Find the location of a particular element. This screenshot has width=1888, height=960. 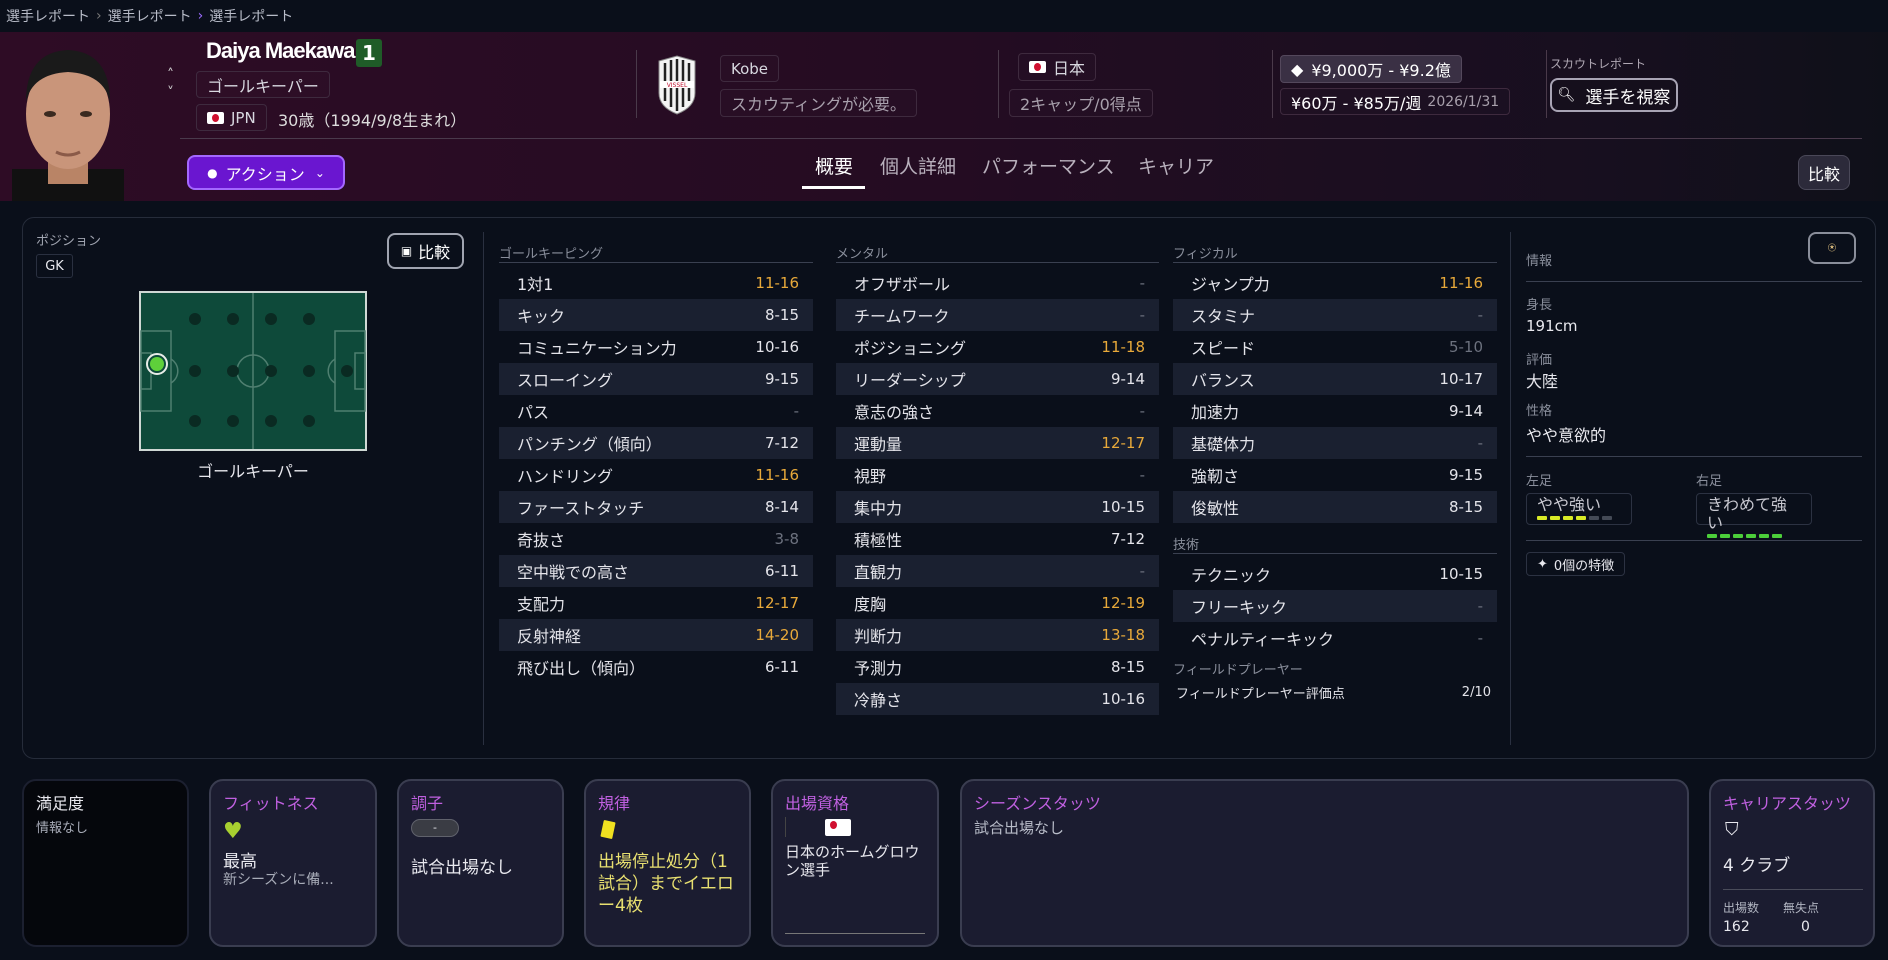

nation-chip: 日本 is located at coordinates (1057, 67).